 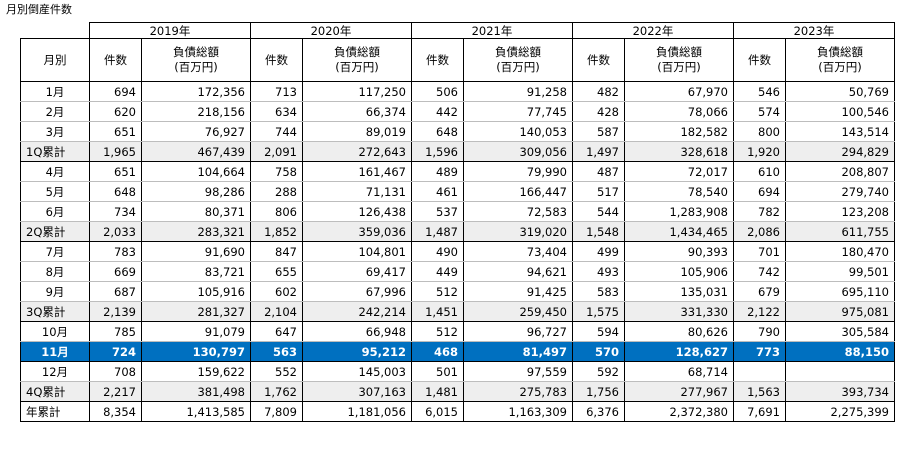 I want to click on count-cell: 2,104, so click(x=276, y=311).